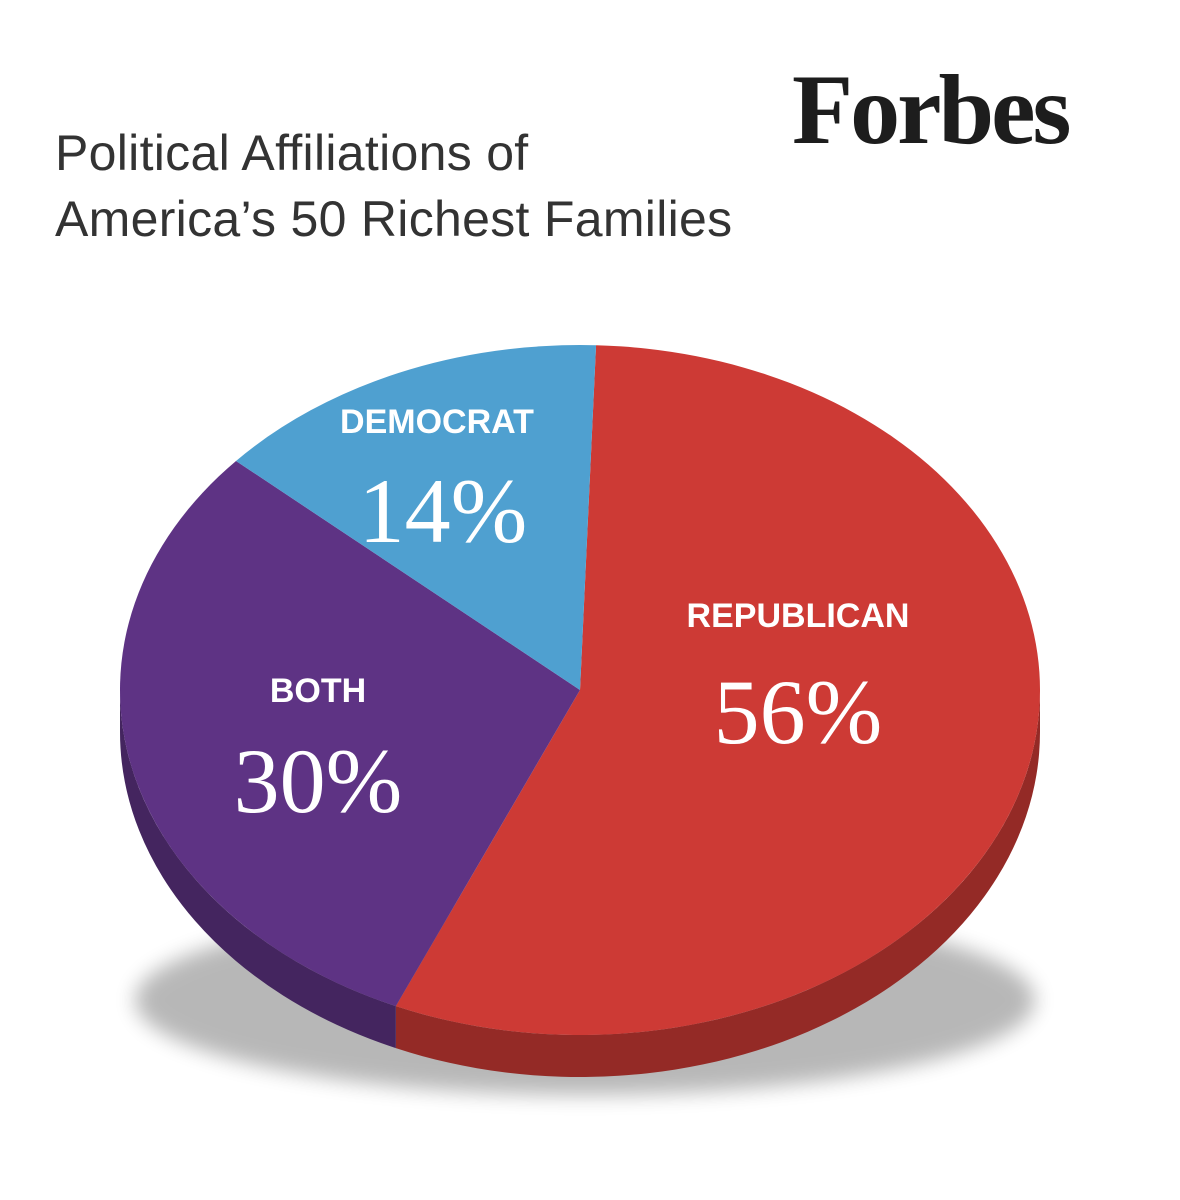  What do you see at coordinates (394, 219) in the screenshot?
I see `title-line-2: America’s 50 Richest Families` at bounding box center [394, 219].